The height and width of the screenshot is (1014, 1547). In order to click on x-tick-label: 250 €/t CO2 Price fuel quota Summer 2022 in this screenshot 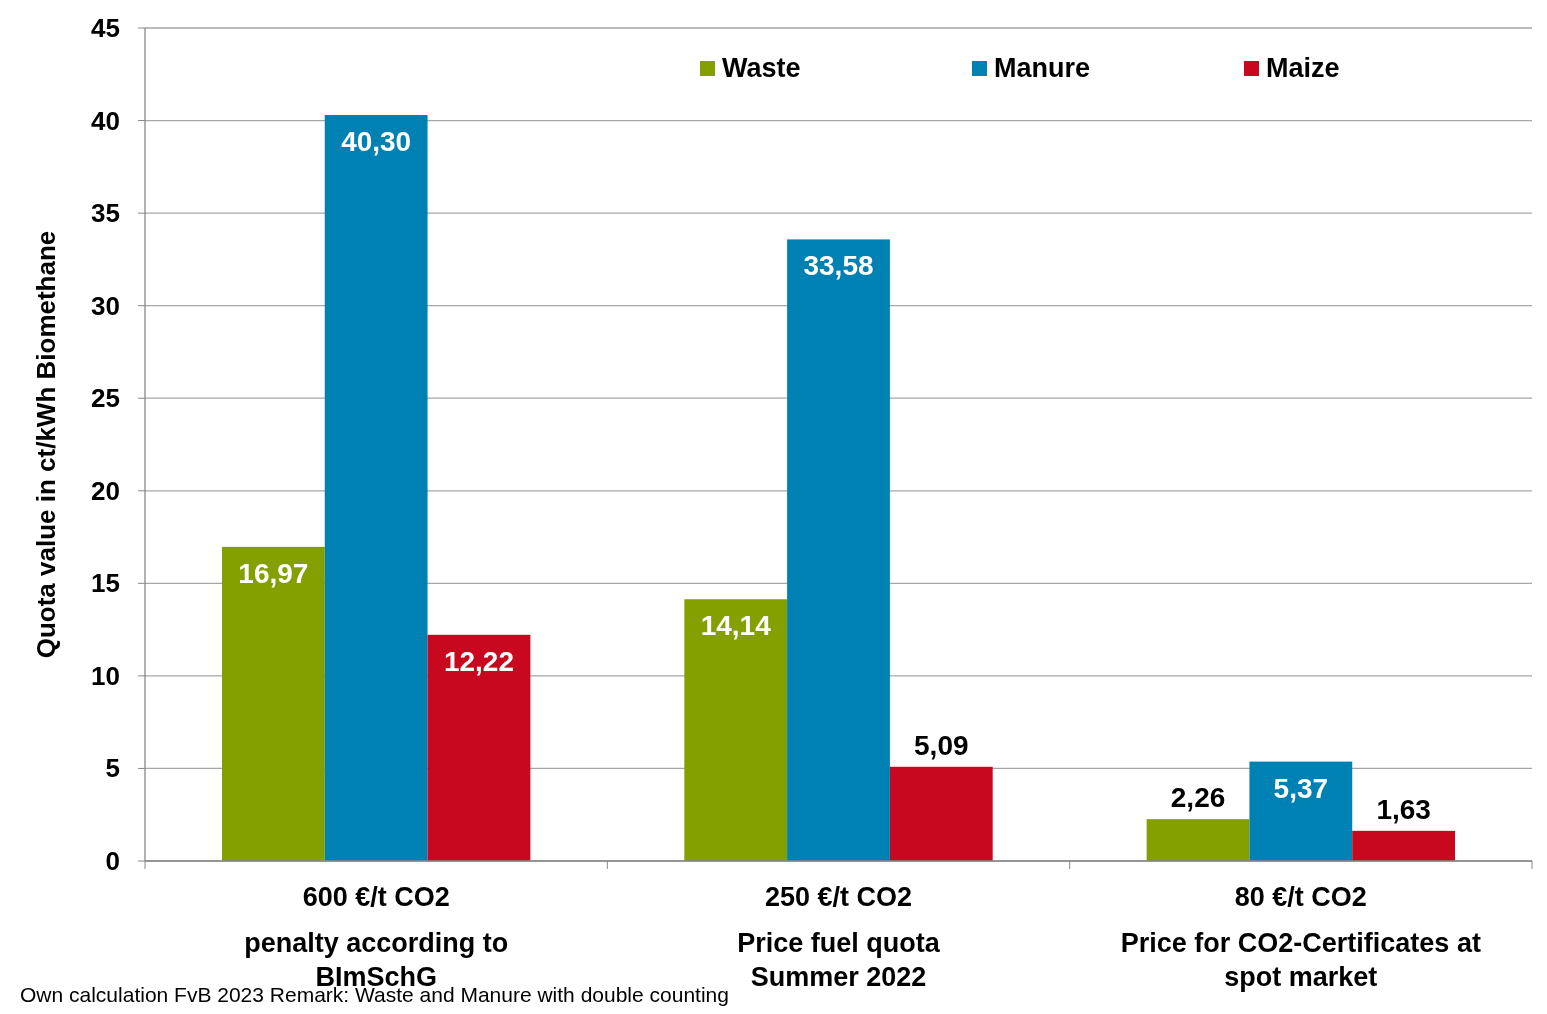, I will do `click(839, 937)`.